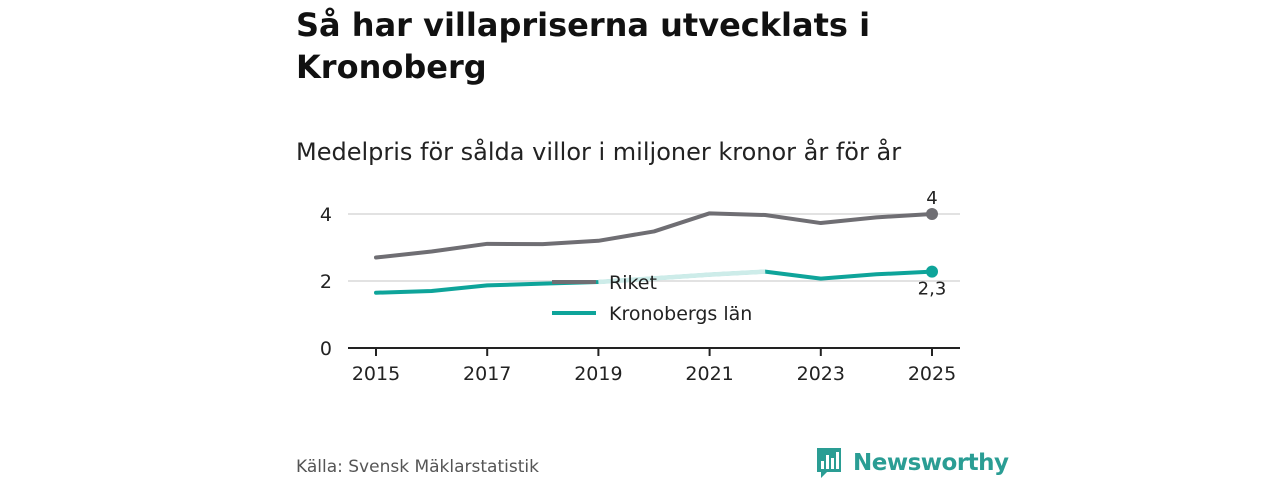 The height and width of the screenshot is (480, 1280). Describe the element at coordinates (487, 374) in the screenshot. I see `x-tick-label: 2017` at that location.